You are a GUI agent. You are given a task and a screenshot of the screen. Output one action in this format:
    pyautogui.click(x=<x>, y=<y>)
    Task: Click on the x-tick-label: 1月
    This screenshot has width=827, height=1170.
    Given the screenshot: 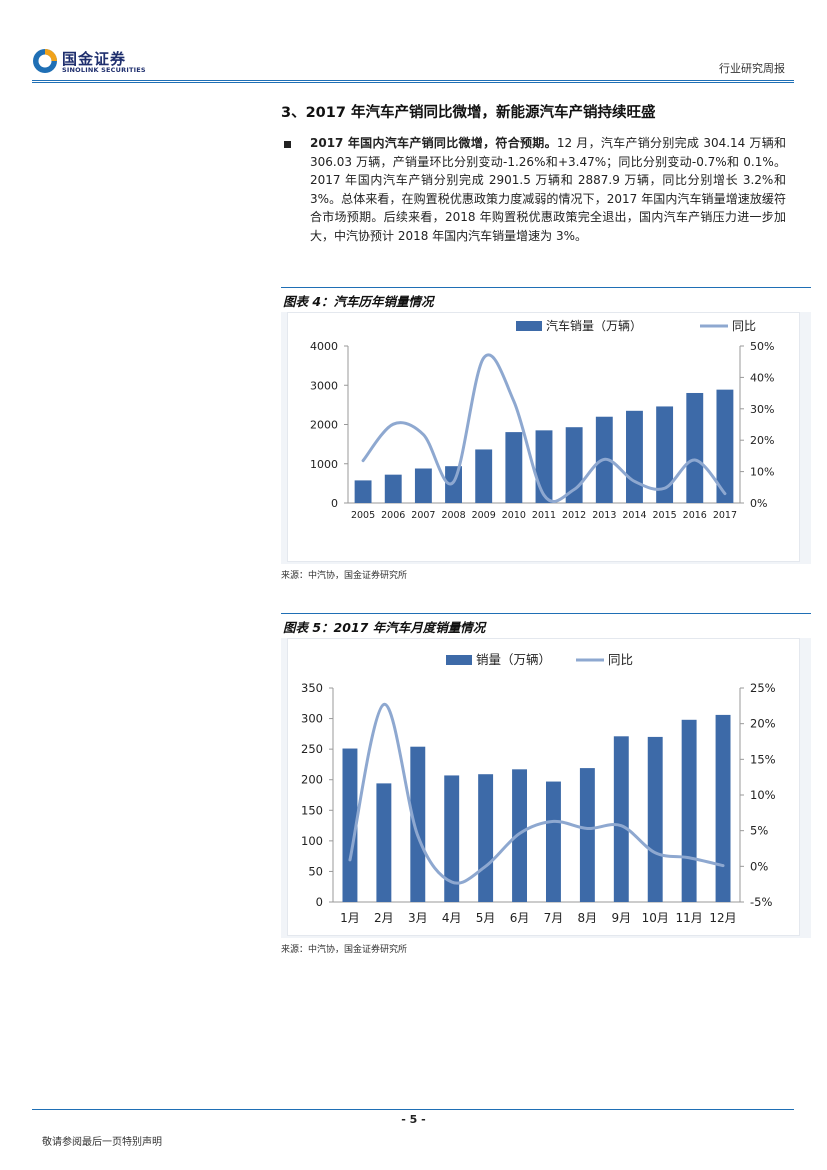 What is the action you would take?
    pyautogui.click(x=350, y=918)
    